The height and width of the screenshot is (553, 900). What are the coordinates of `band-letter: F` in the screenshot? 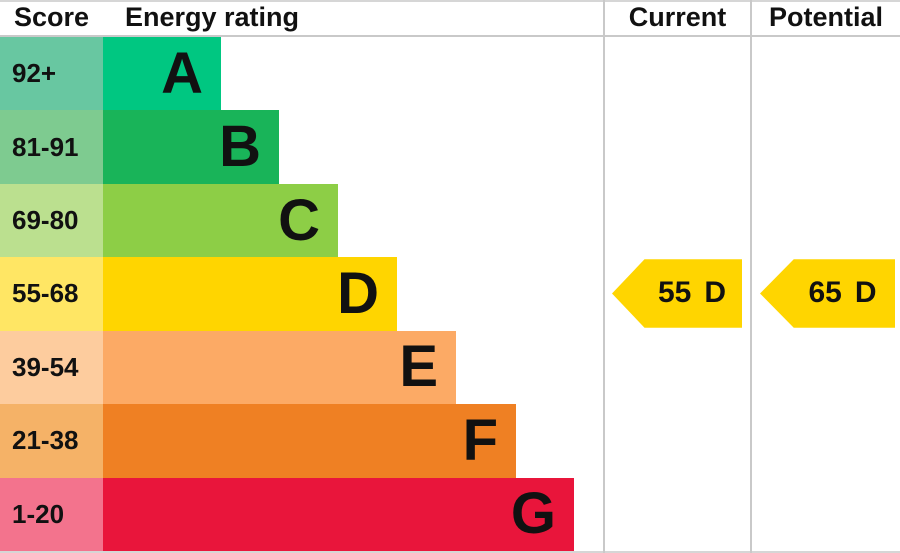 It's located at (480, 440).